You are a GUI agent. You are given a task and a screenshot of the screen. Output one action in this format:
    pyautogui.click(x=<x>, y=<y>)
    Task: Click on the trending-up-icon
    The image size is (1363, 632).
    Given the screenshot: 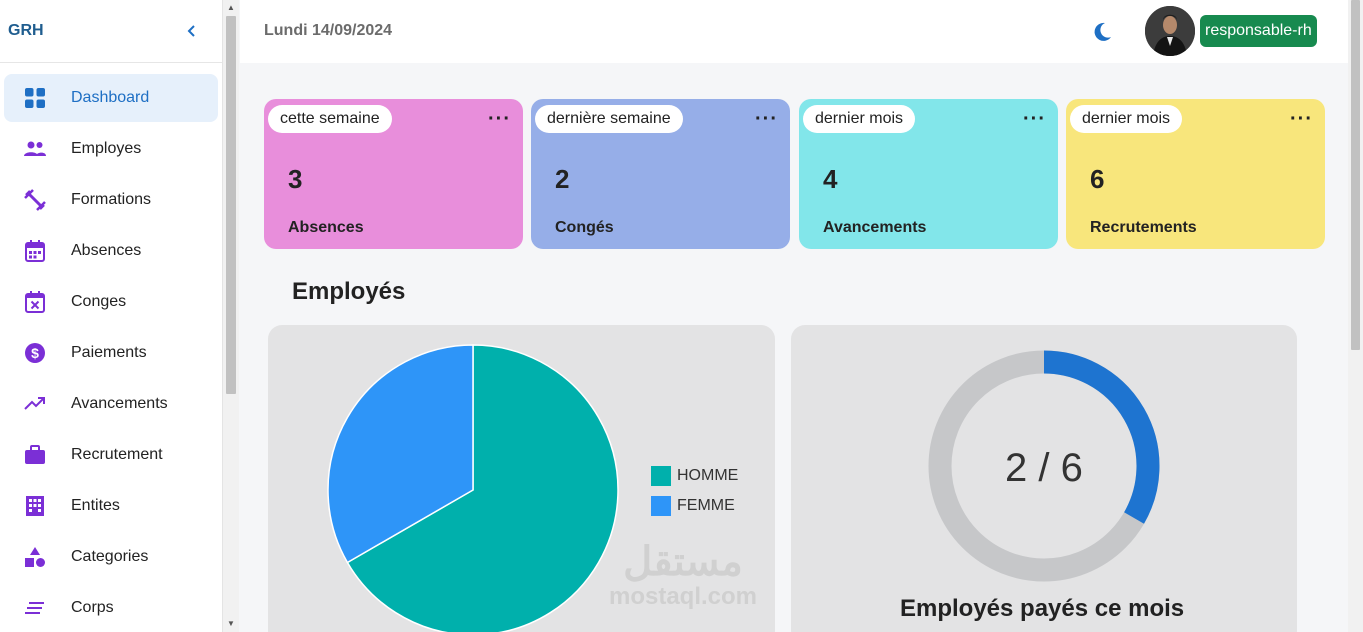 What is the action you would take?
    pyautogui.click(x=35, y=404)
    